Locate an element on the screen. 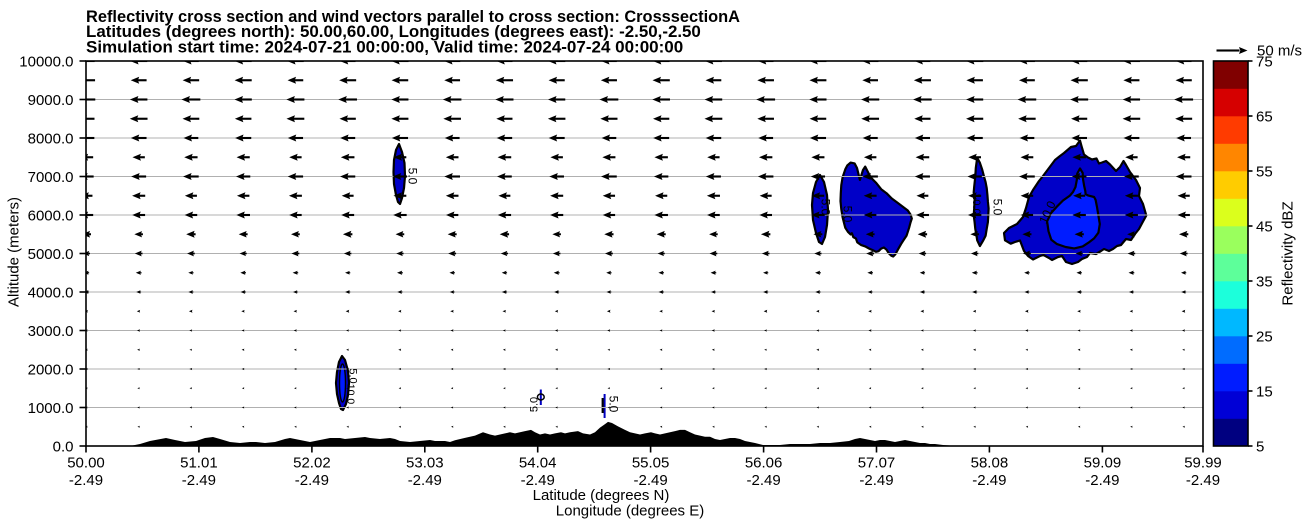 The width and height of the screenshot is (1304, 531). svg-text: 45 is located at coordinates (1264, 226).